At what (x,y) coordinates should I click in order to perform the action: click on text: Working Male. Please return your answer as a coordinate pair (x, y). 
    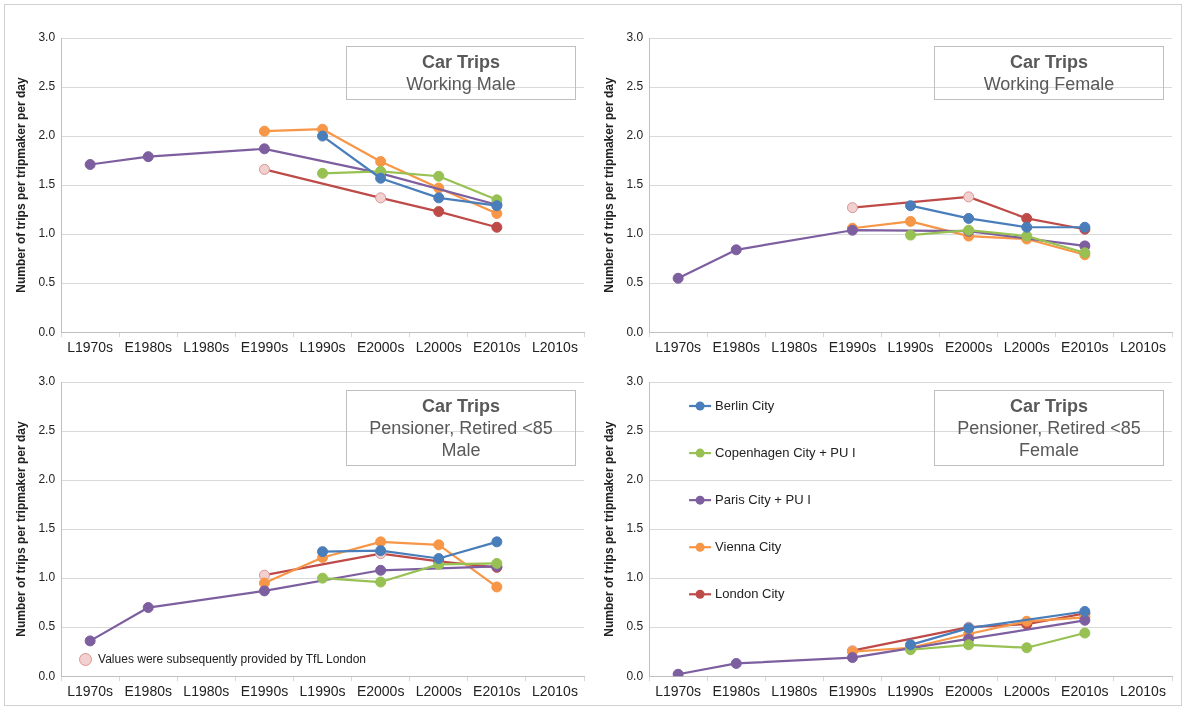
    Looking at the image, I should click on (461, 84).